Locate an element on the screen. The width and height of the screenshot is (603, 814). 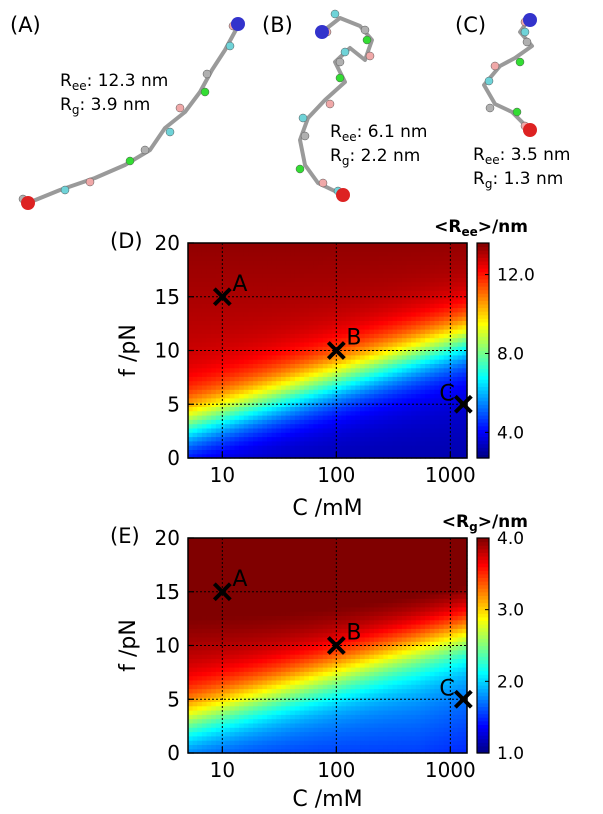
y-tick-label: 15 is located at coordinates (167, 297).